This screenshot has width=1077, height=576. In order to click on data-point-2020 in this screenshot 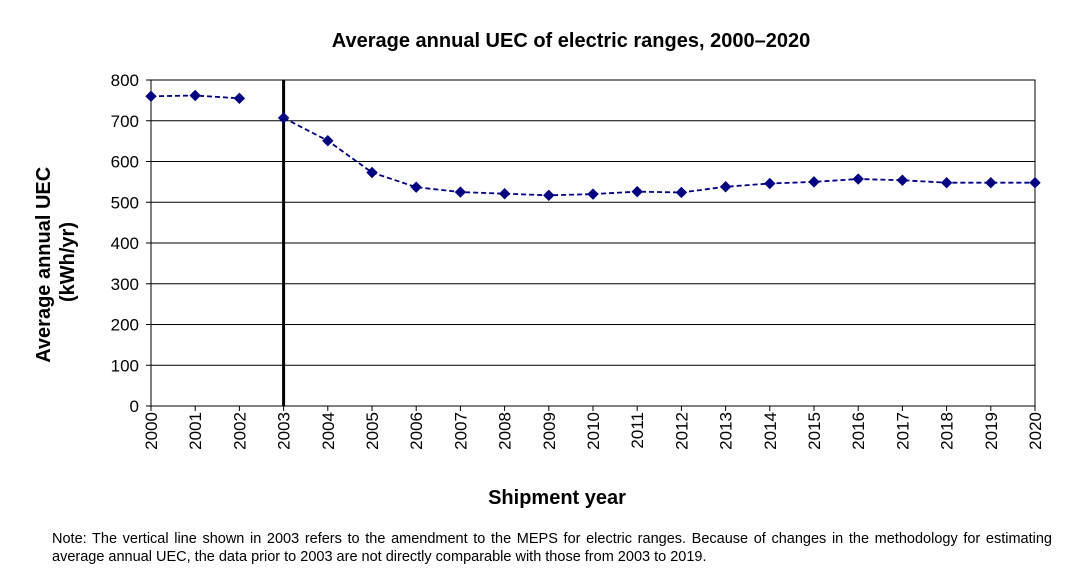, I will do `click(1035, 182)`.